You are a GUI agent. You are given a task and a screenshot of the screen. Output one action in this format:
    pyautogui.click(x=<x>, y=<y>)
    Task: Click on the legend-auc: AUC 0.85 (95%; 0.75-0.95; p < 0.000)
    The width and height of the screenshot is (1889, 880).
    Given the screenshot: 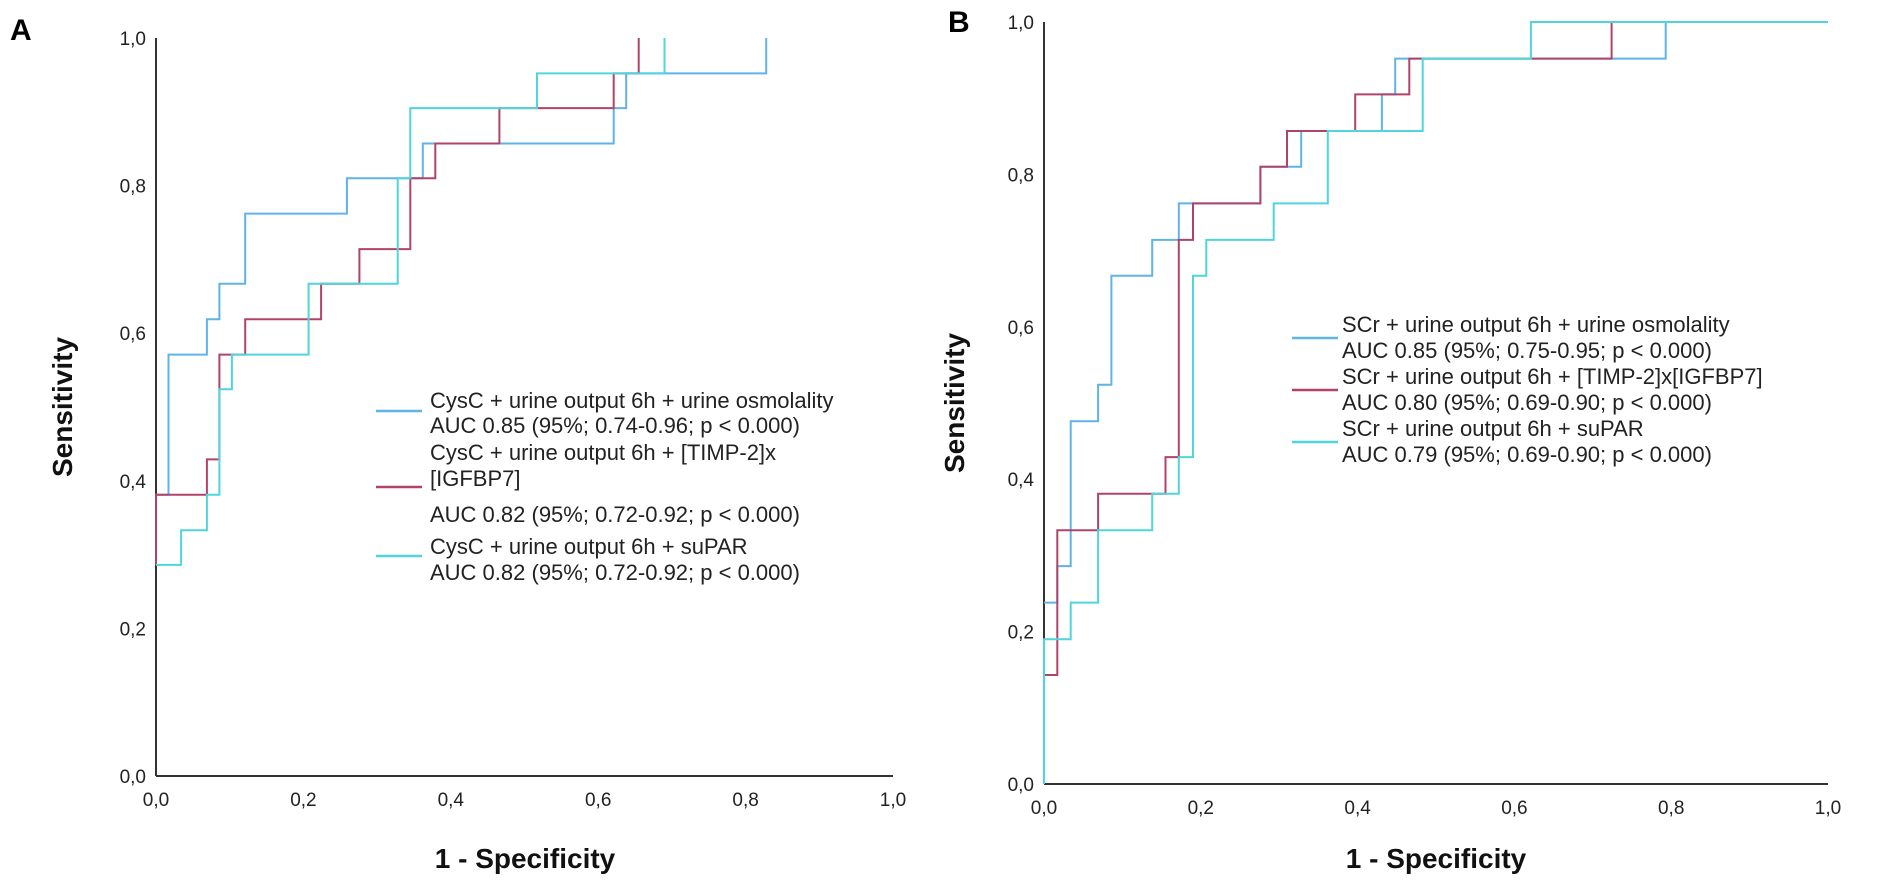 What is the action you would take?
    pyautogui.click(x=1527, y=350)
    